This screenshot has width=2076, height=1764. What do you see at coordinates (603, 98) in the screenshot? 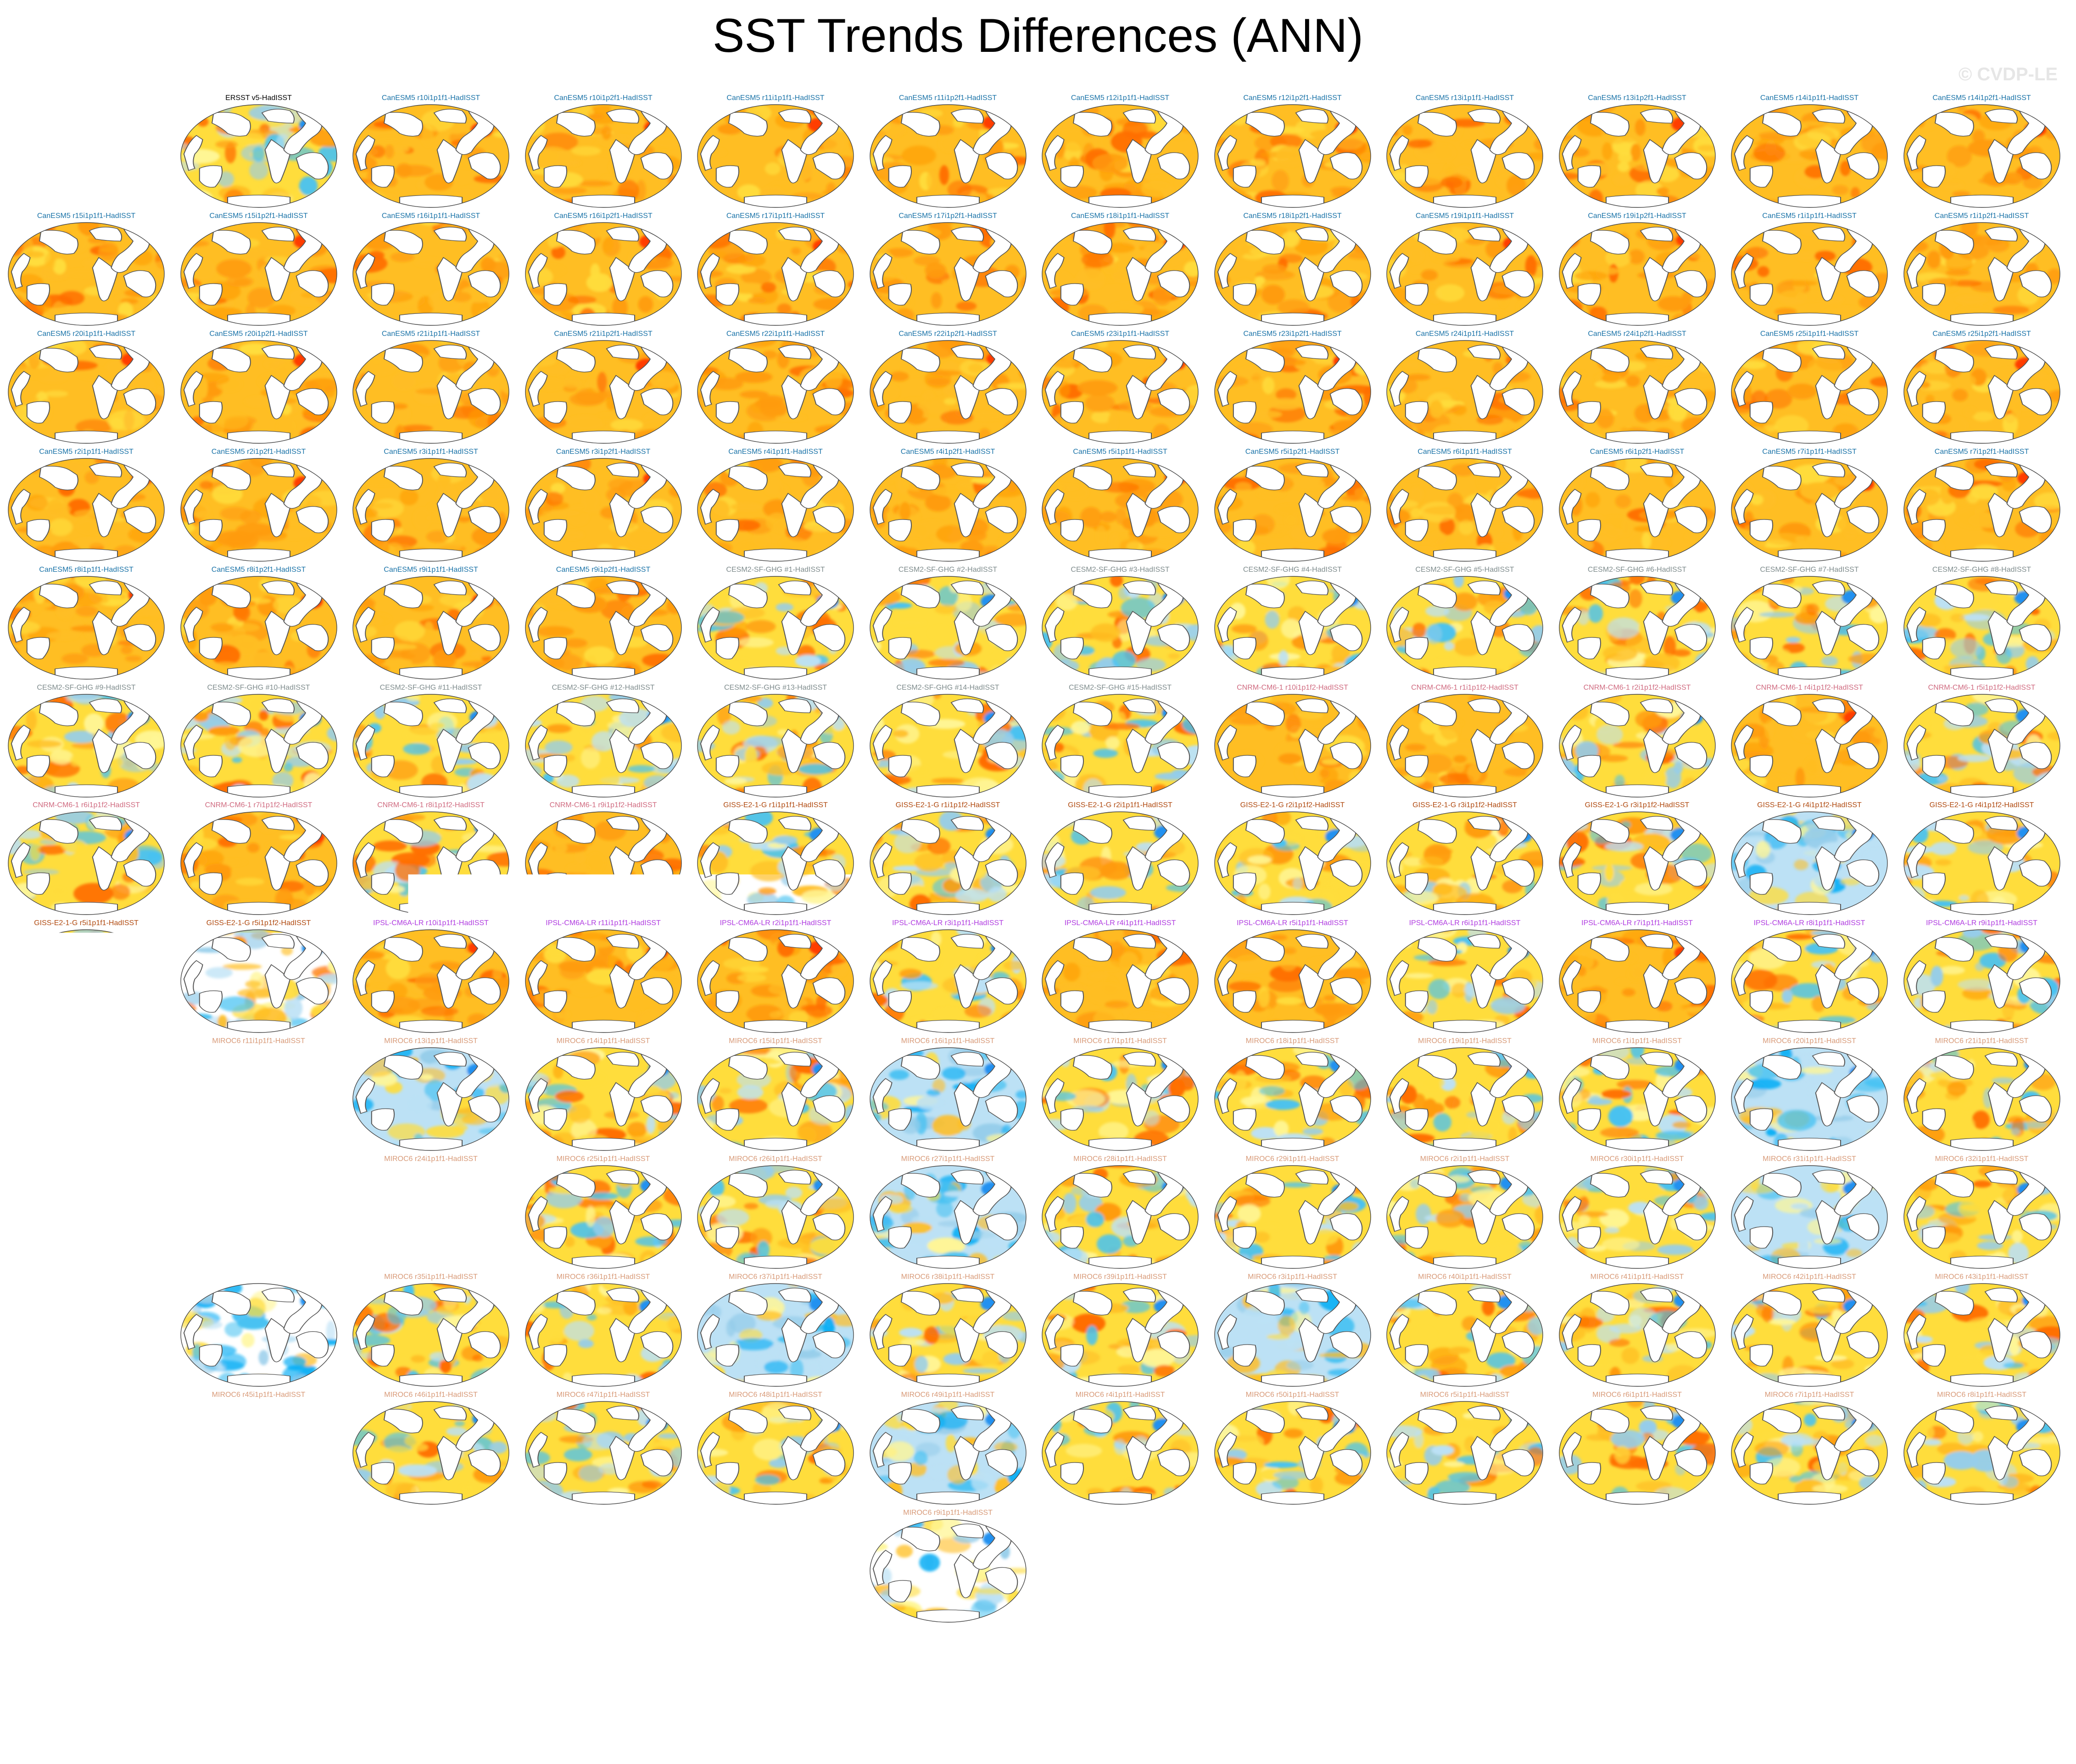
I see `panel-title: CanESM5 r10i1p2f1-HadISST` at bounding box center [603, 98].